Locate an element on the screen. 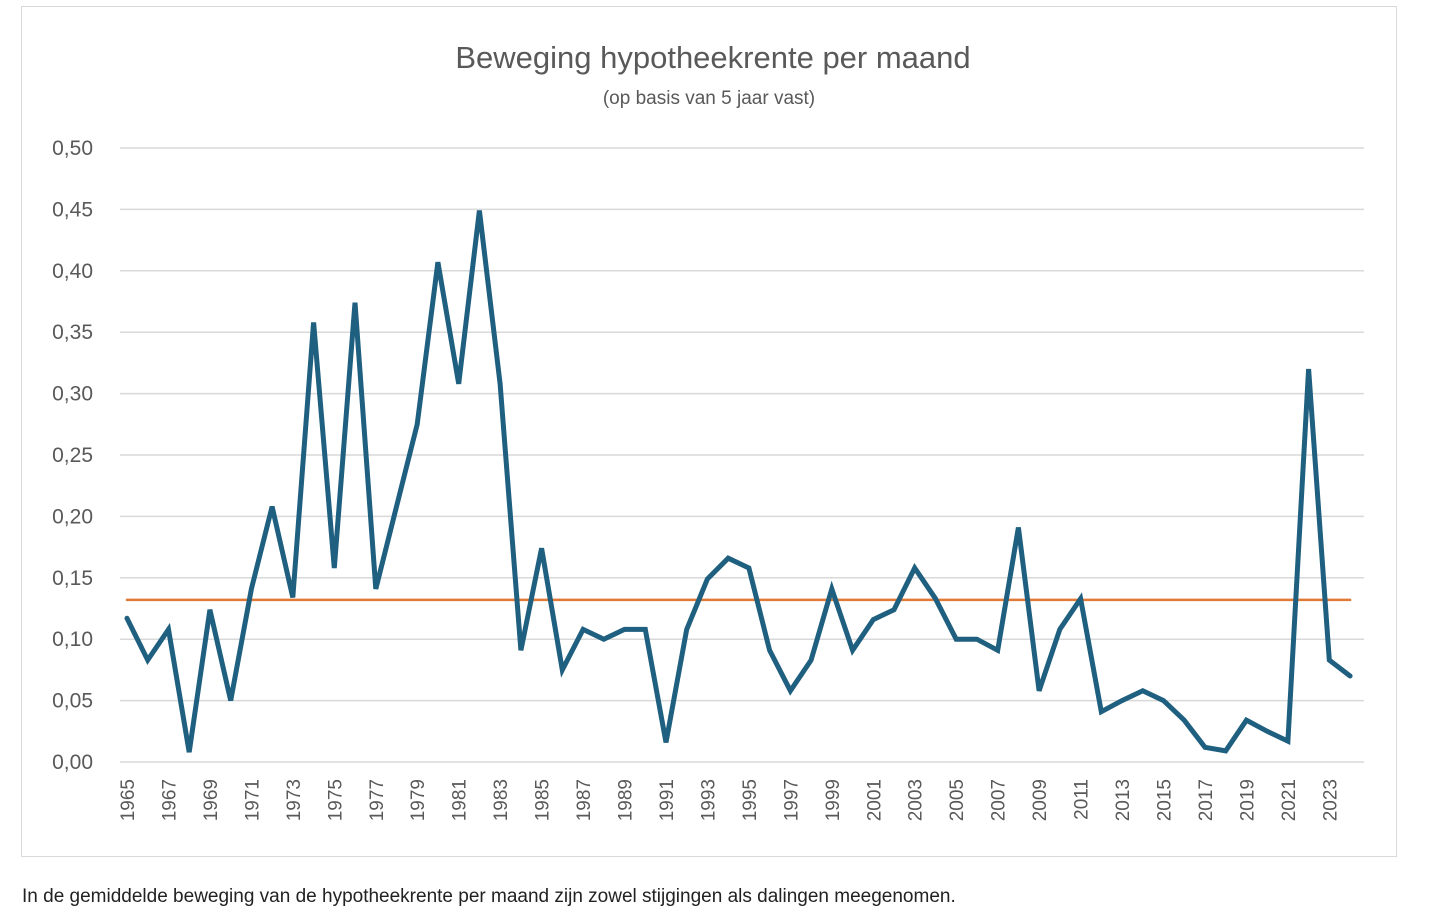 This screenshot has height=921, width=1440. x-tick-label: 1985 is located at coordinates (543, 800).